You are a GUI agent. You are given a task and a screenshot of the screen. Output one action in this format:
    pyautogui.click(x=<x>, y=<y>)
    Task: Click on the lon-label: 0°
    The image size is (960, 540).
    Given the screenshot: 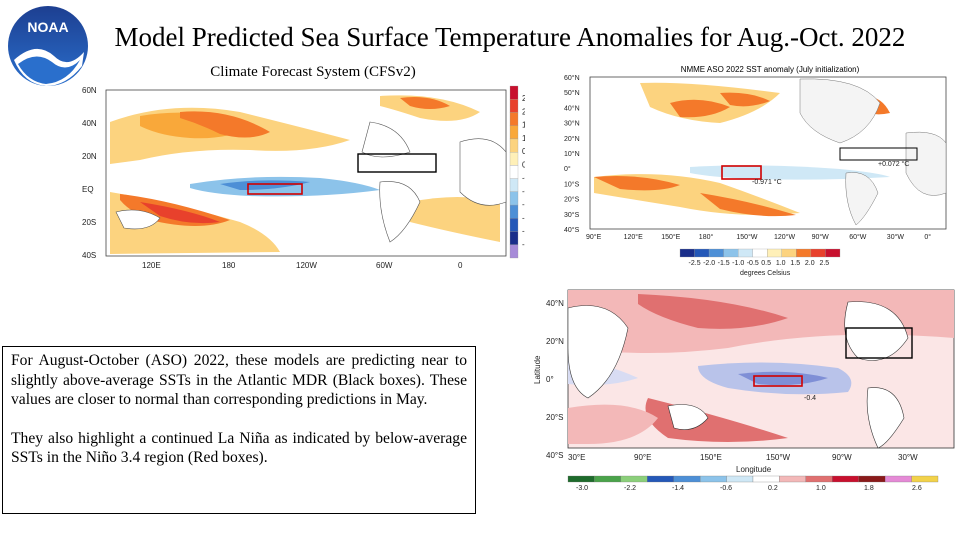 What is the action you would take?
    pyautogui.click(x=927, y=237)
    